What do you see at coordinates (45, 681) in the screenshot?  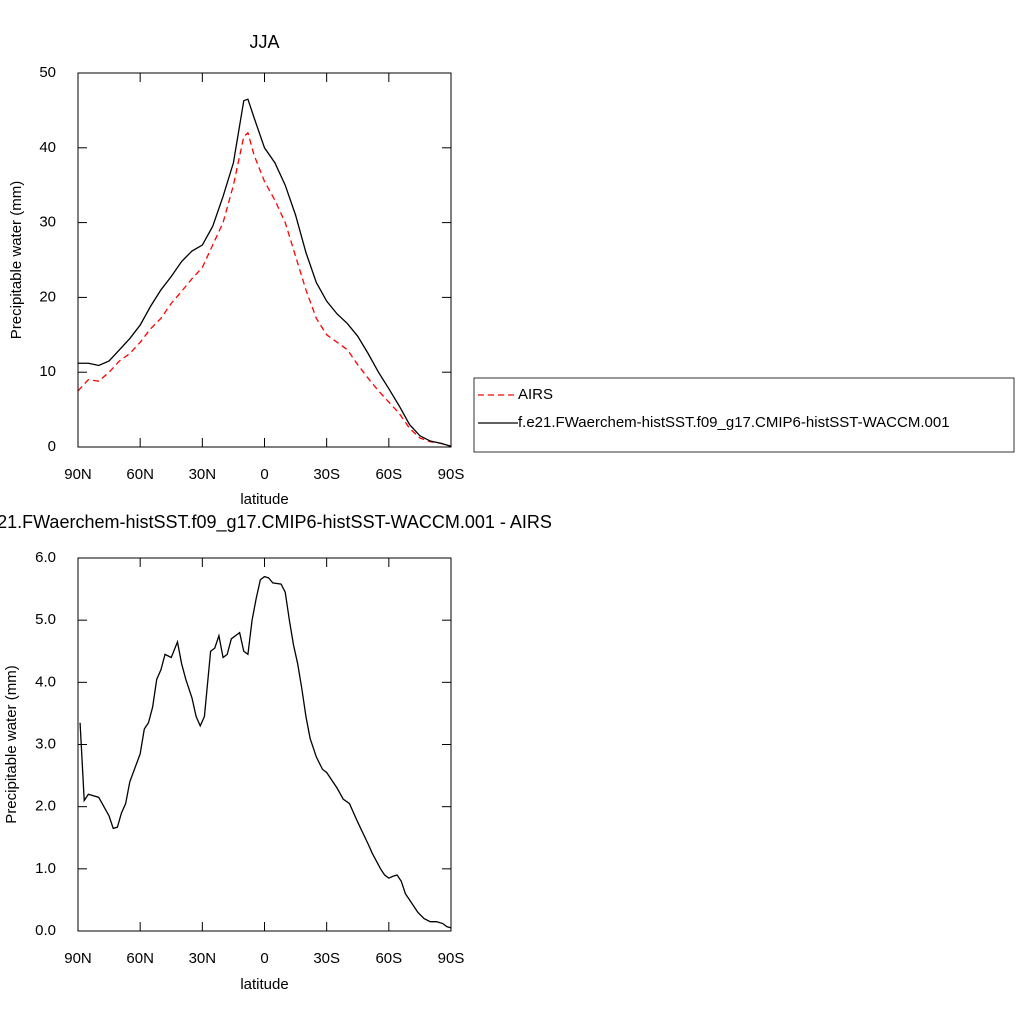 I see `y-tick-label: 4.0` at bounding box center [45, 681].